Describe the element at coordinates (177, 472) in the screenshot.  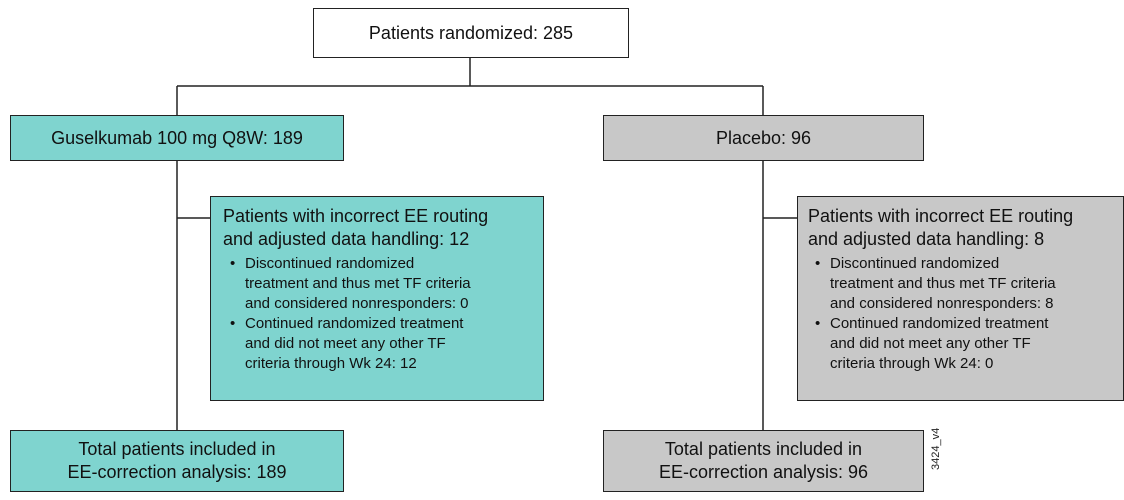
I see `box-text: EE-correction analysis: 189` at that location.